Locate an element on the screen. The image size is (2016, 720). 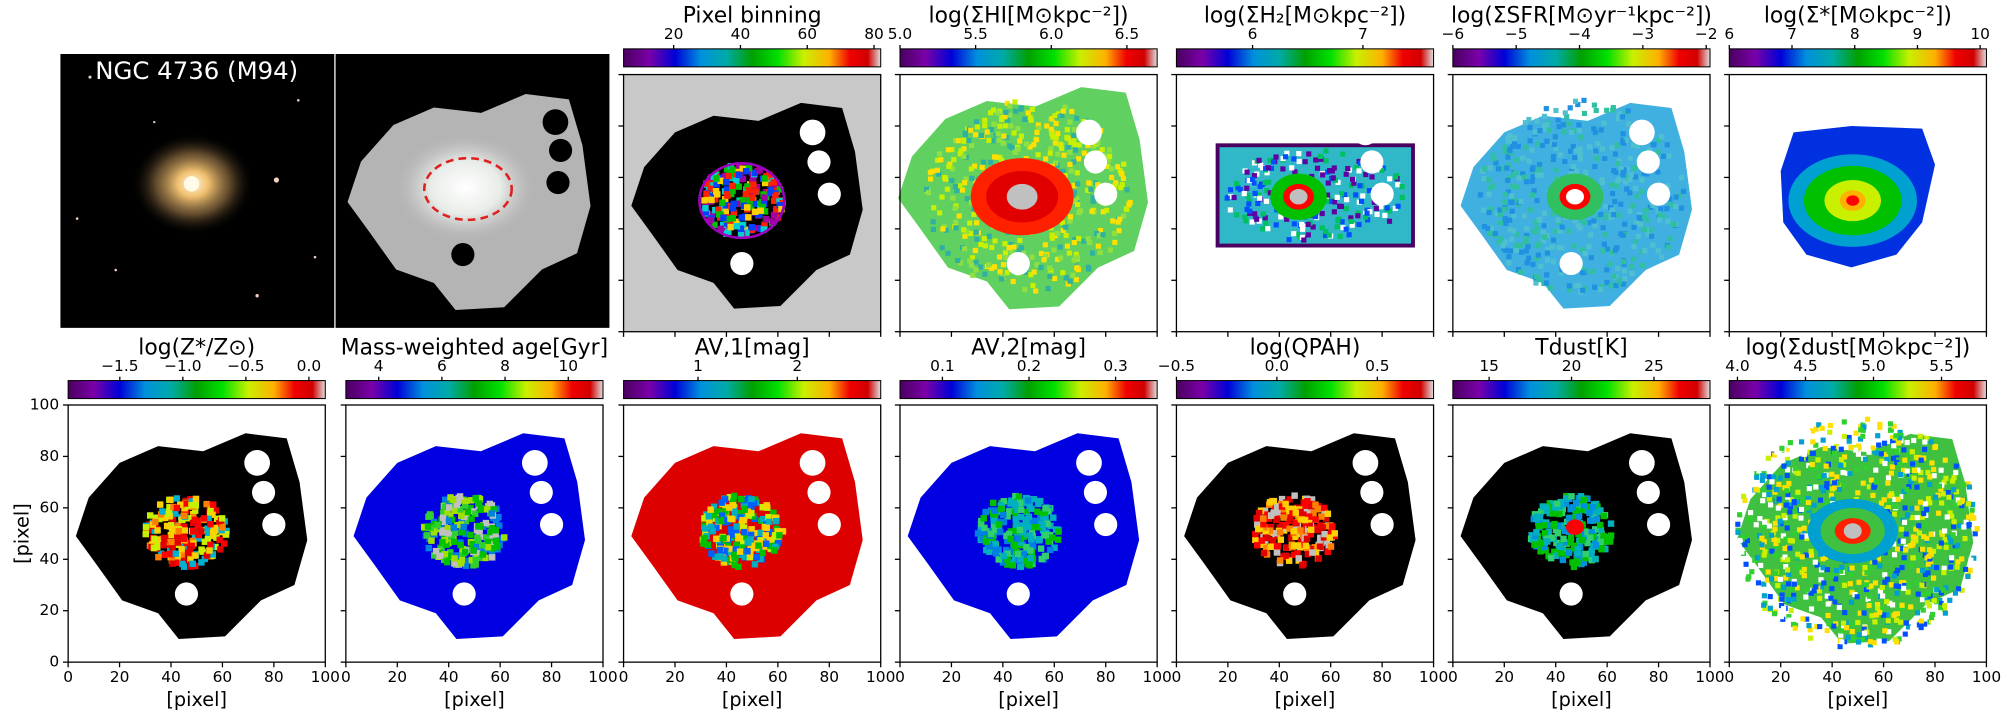
masked-image is located at coordinates (472, 191).